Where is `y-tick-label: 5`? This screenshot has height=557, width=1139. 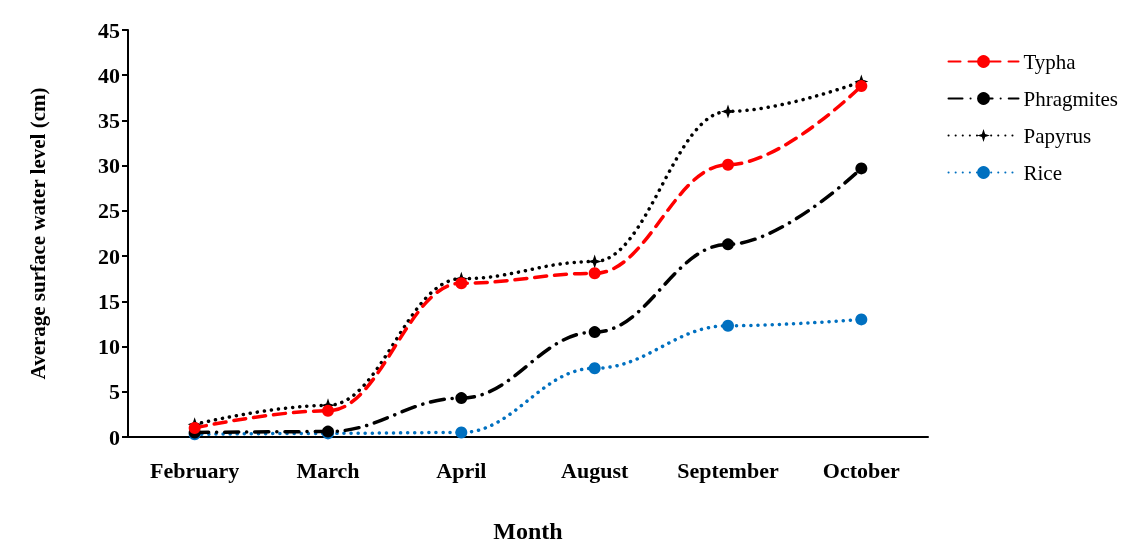
y-tick-label: 5 is located at coordinates (114, 392).